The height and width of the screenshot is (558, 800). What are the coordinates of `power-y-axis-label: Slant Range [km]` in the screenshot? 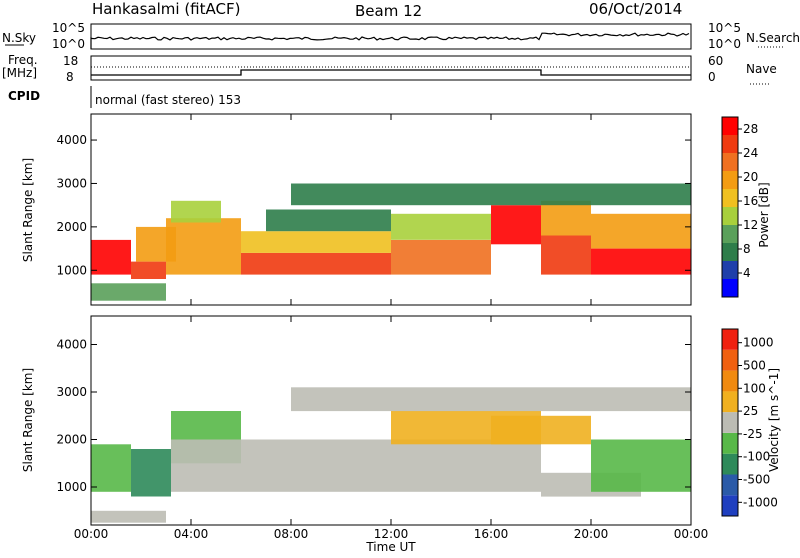 It's located at (28, 210).